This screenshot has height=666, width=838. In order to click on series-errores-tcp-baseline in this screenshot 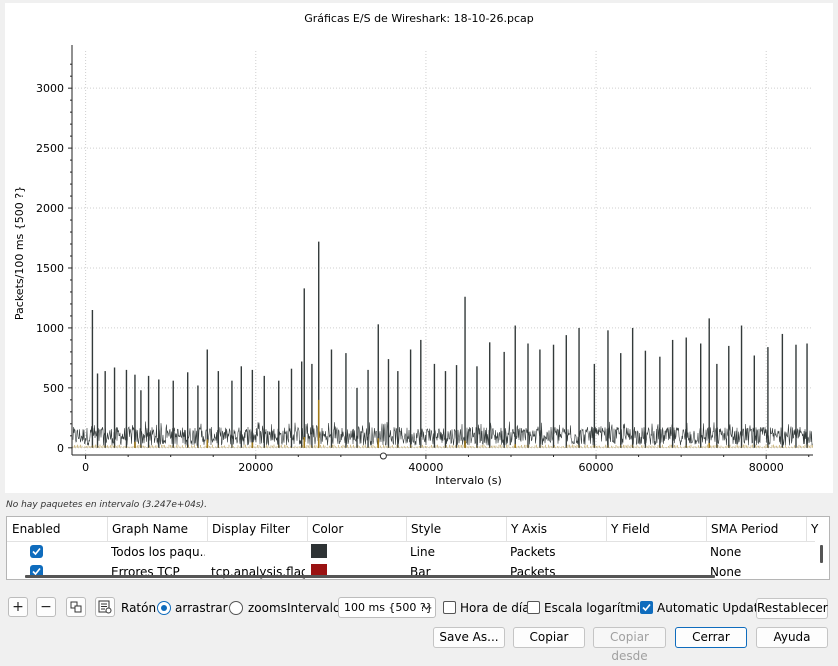, I will do `click(442, 446)`.